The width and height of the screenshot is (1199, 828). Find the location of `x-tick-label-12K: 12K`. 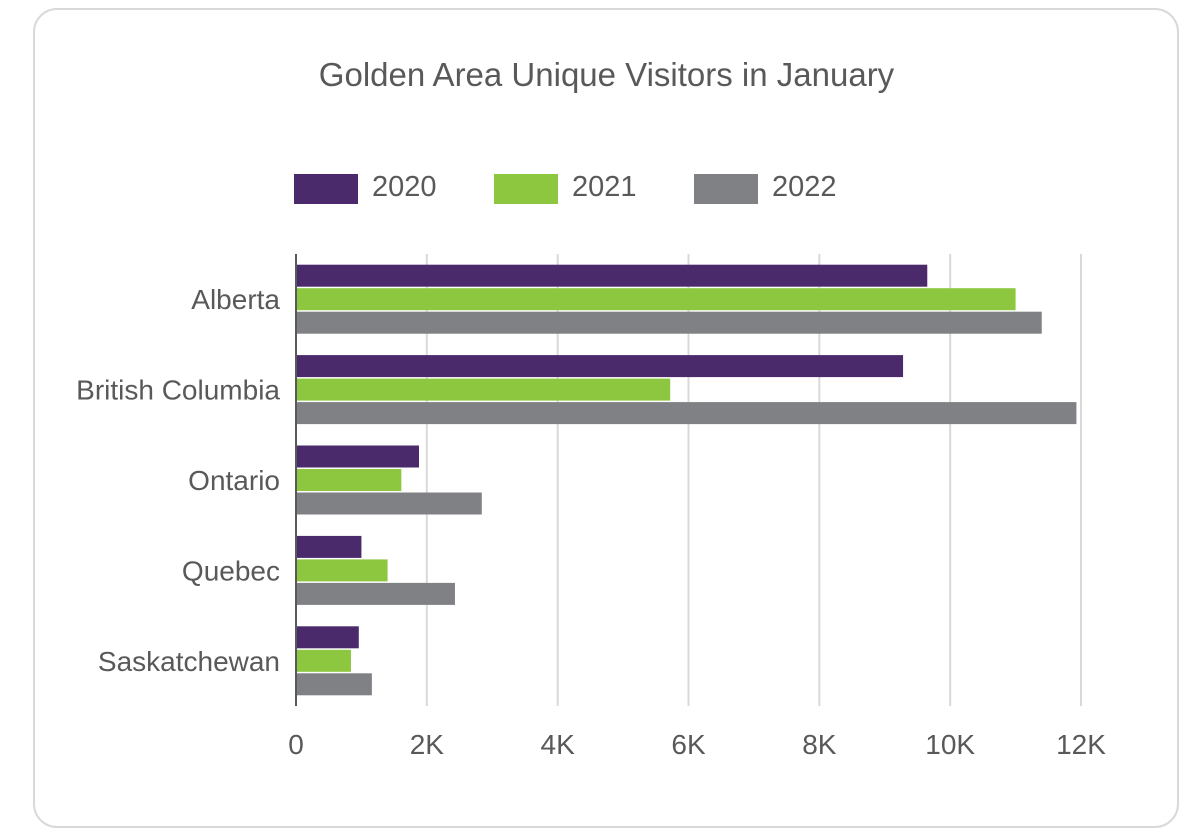

x-tick-label-12K: 12K is located at coordinates (1081, 744).